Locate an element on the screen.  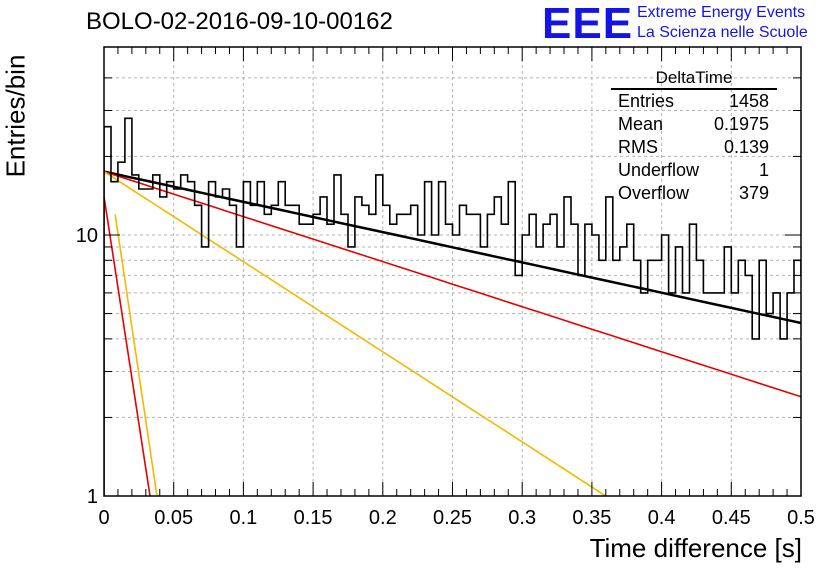
stats-value: 0.1975 is located at coordinates (741, 124).